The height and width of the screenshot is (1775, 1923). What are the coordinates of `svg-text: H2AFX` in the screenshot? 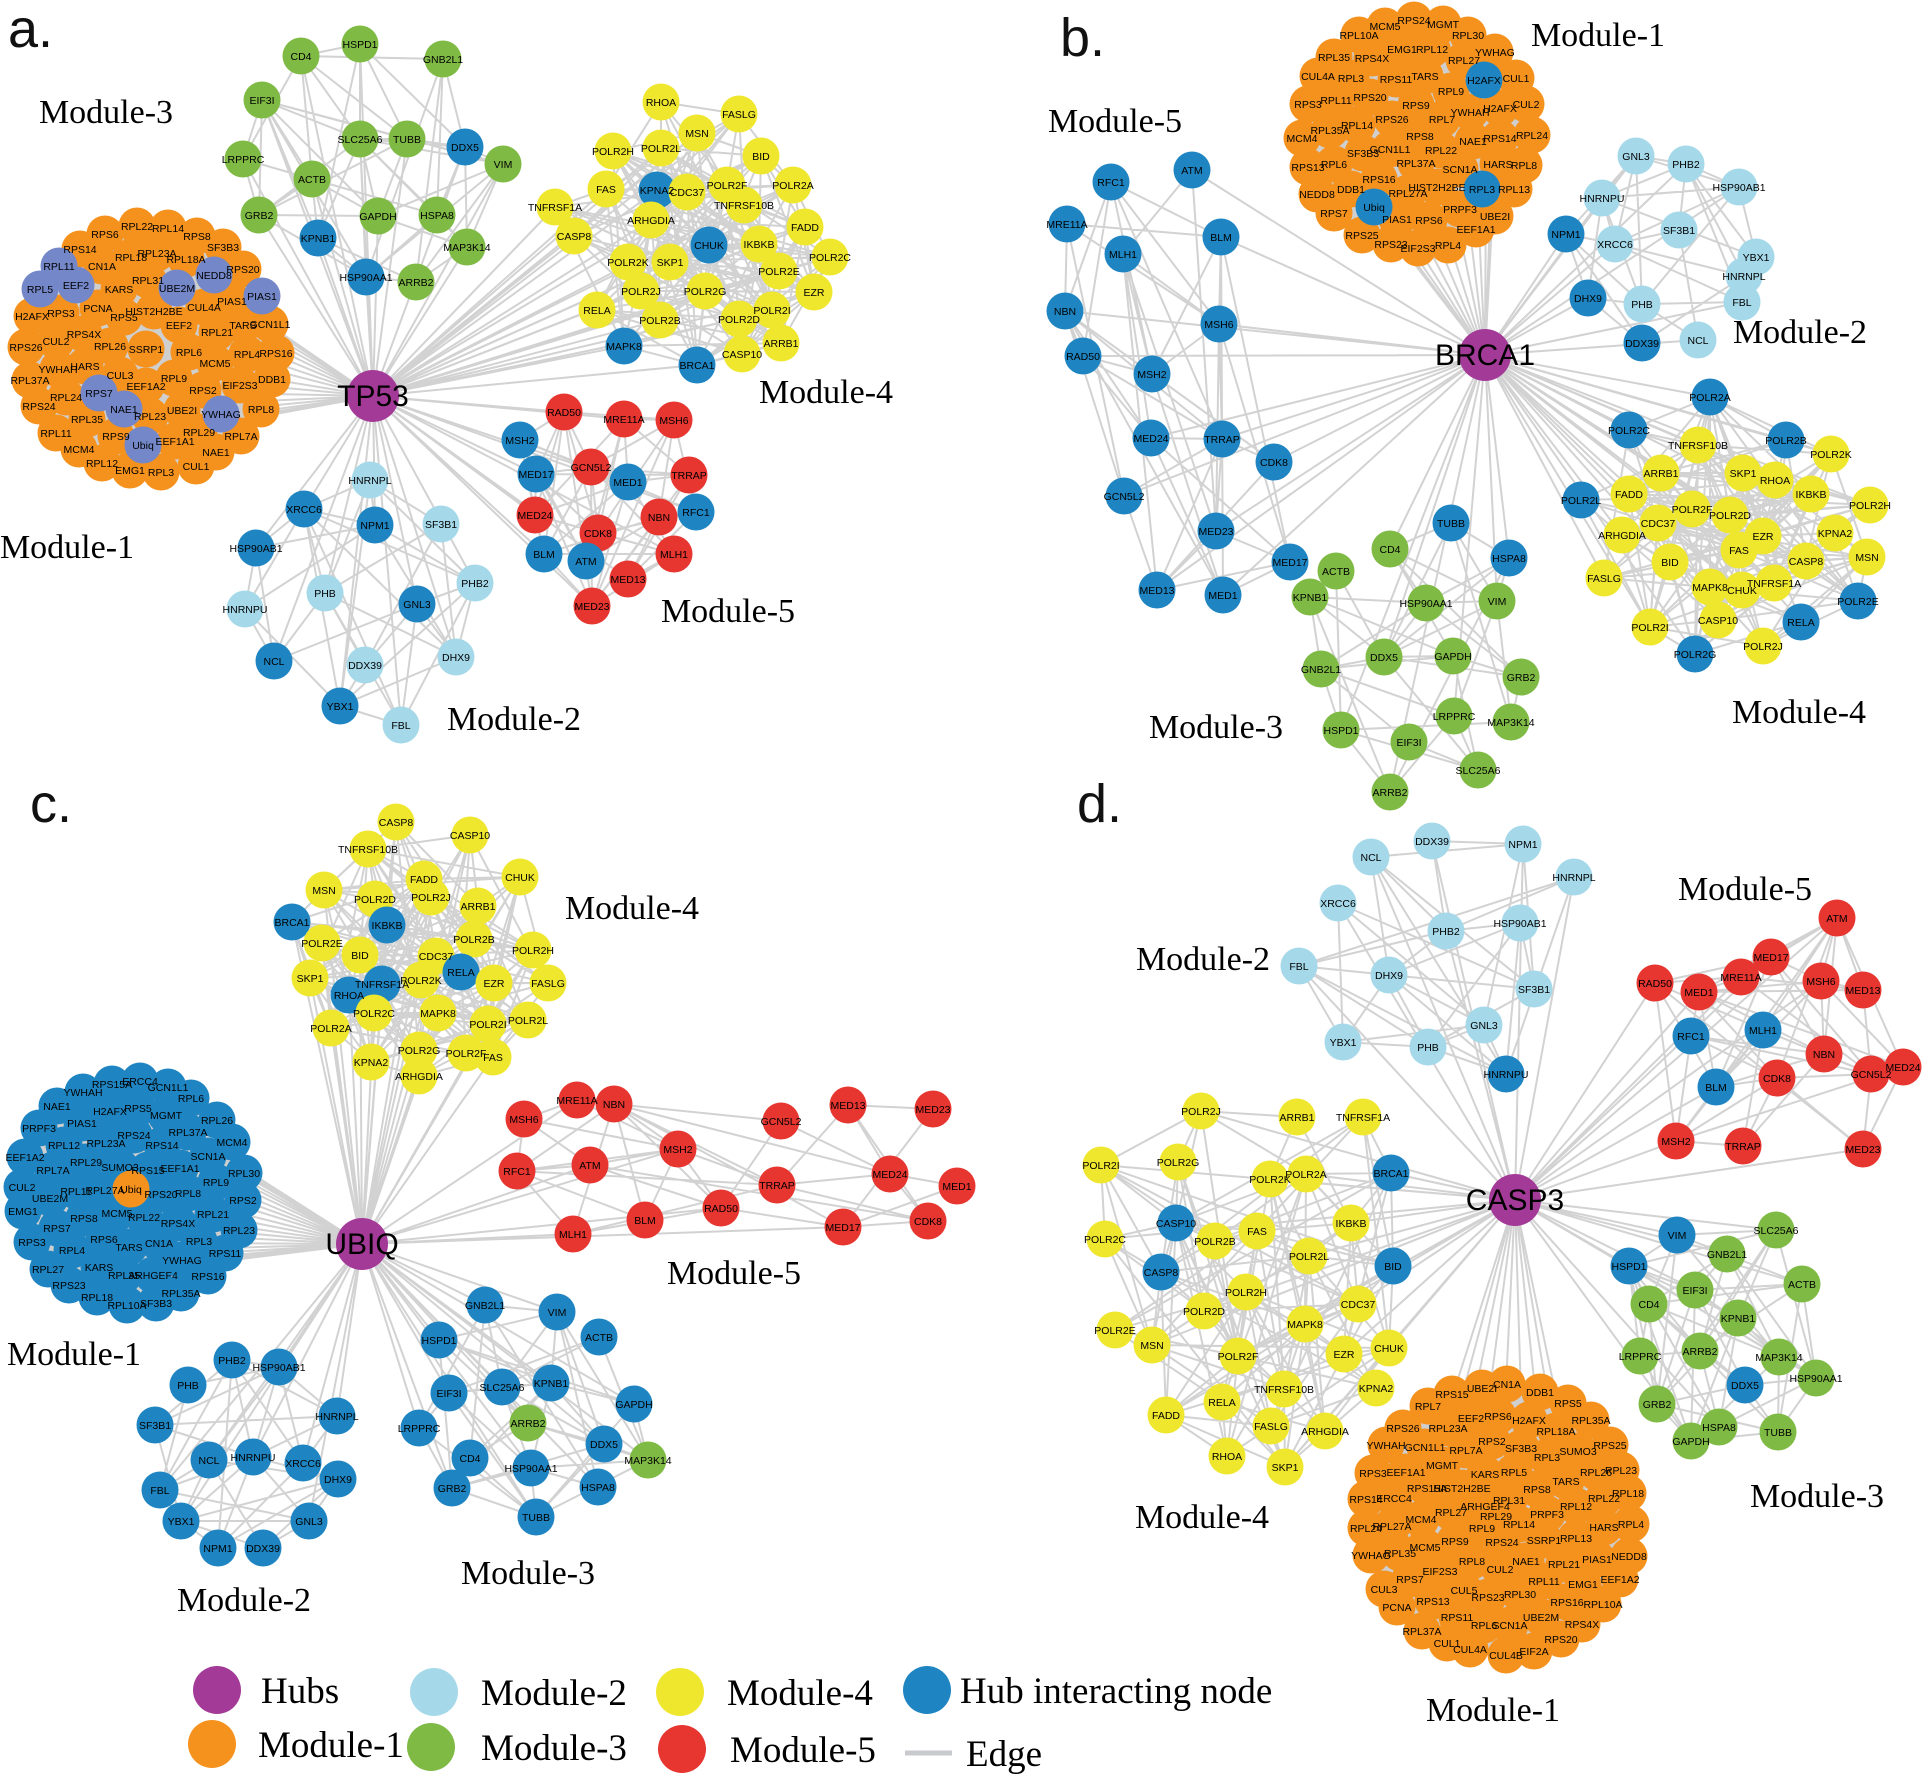 It's located at (1529, 1421).